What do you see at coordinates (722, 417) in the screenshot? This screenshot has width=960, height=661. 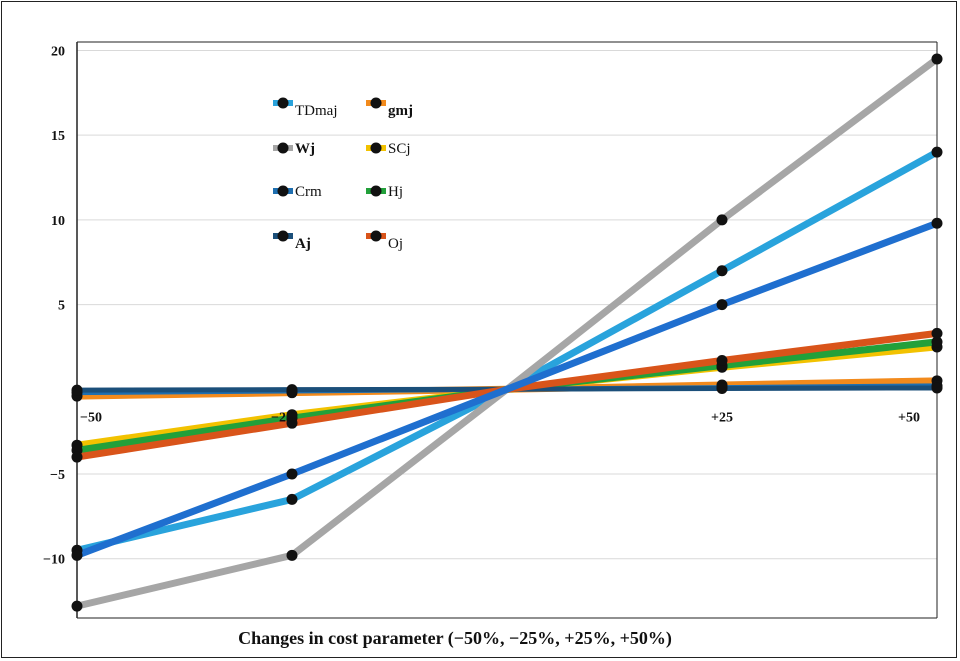 I see `x-tick-label: +25` at bounding box center [722, 417].